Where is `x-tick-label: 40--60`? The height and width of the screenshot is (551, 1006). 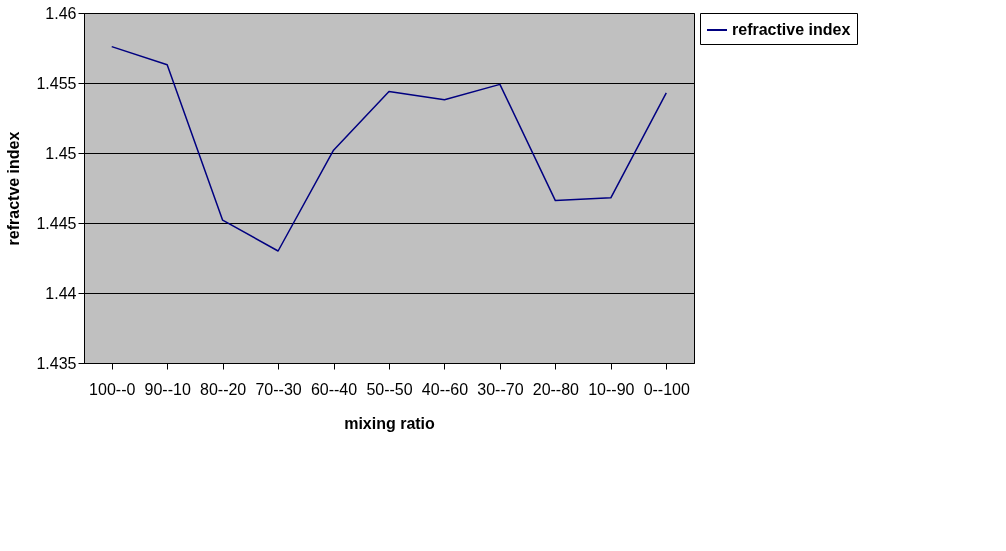
x-tick-label: 40--60 is located at coordinates (445, 389).